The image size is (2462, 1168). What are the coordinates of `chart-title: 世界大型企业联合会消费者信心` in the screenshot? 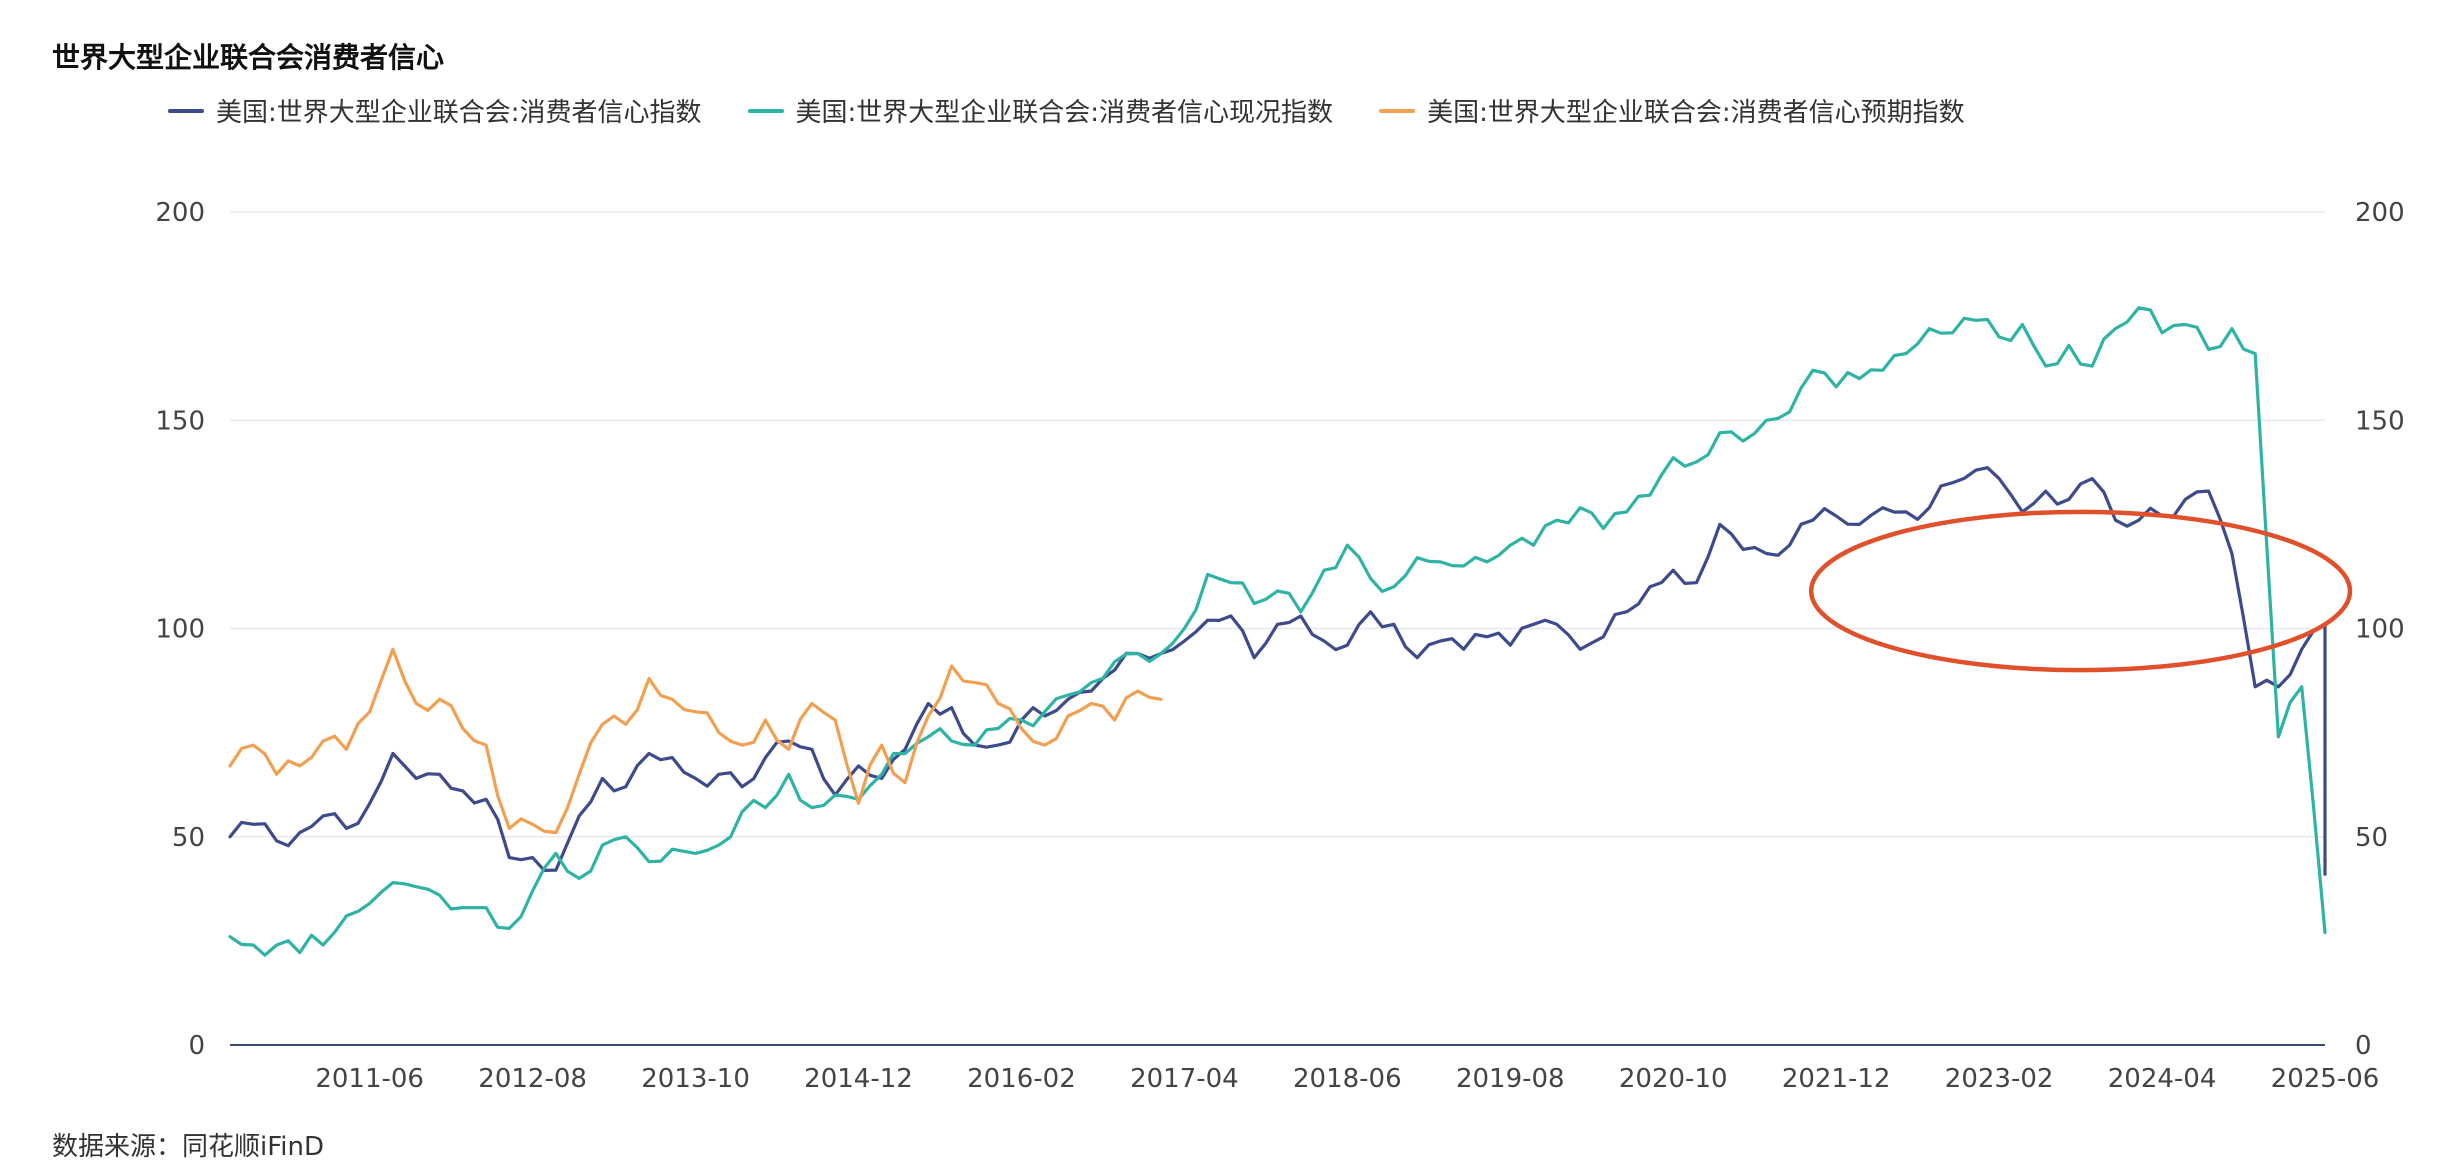 It's located at (248, 57).